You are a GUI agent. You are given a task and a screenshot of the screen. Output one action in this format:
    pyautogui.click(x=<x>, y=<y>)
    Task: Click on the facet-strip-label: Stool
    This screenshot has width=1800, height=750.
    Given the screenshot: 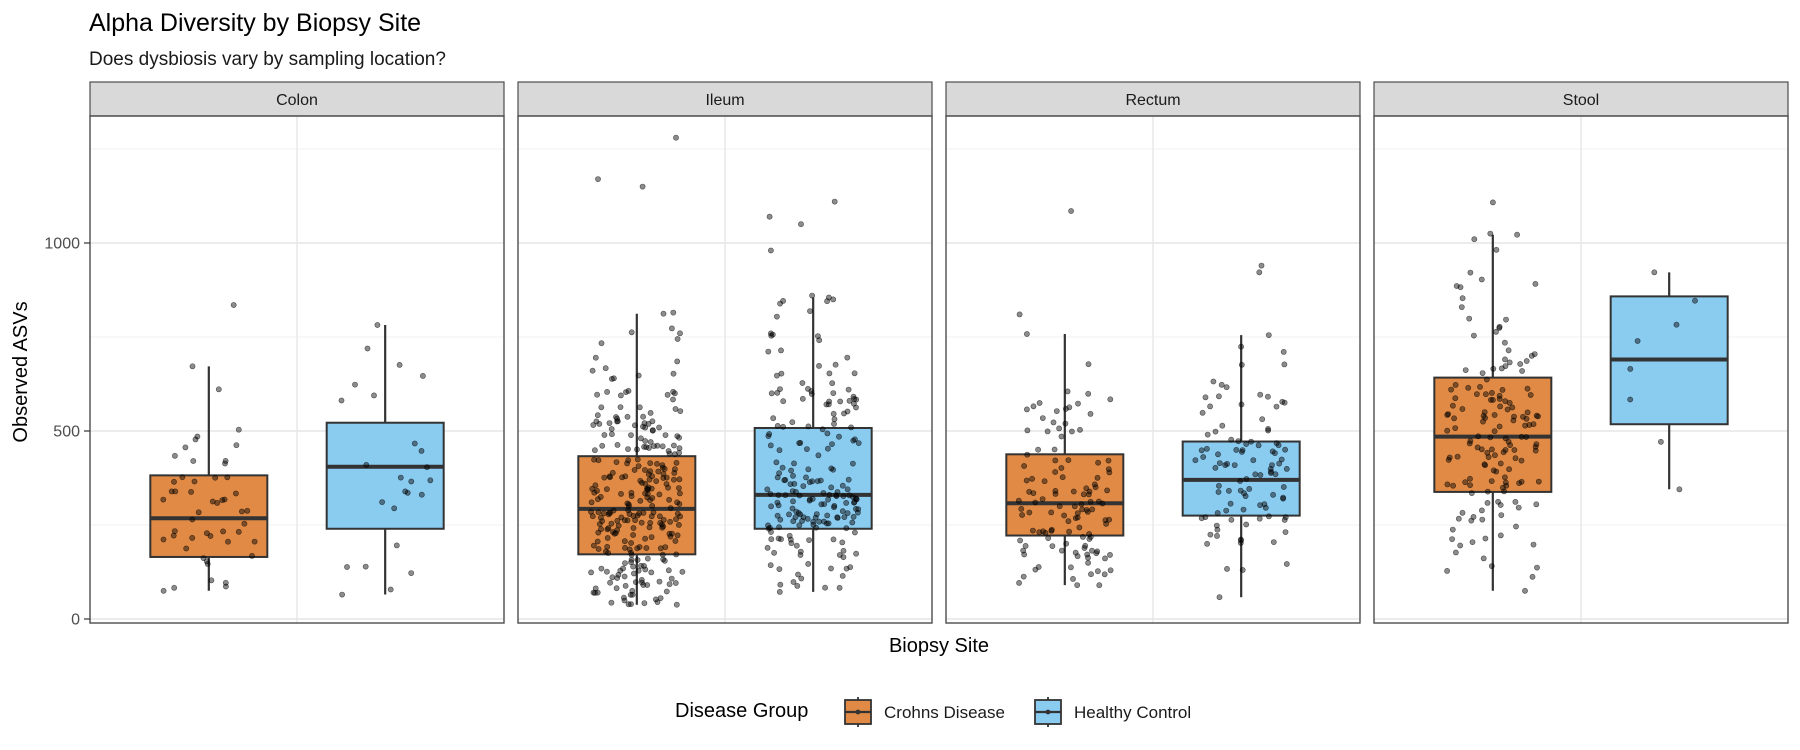 What is the action you would take?
    pyautogui.click(x=1581, y=100)
    